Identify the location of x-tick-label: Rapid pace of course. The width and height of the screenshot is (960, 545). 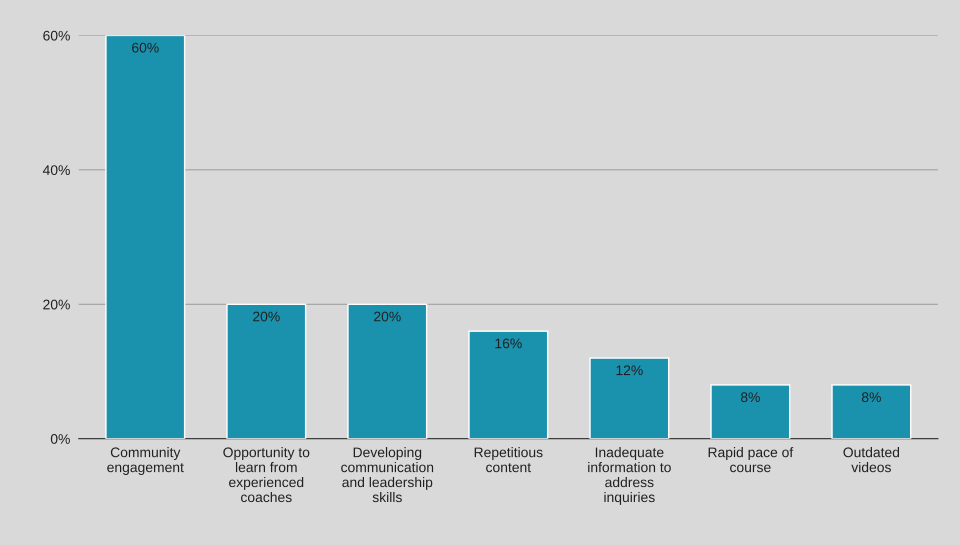
(751, 459).